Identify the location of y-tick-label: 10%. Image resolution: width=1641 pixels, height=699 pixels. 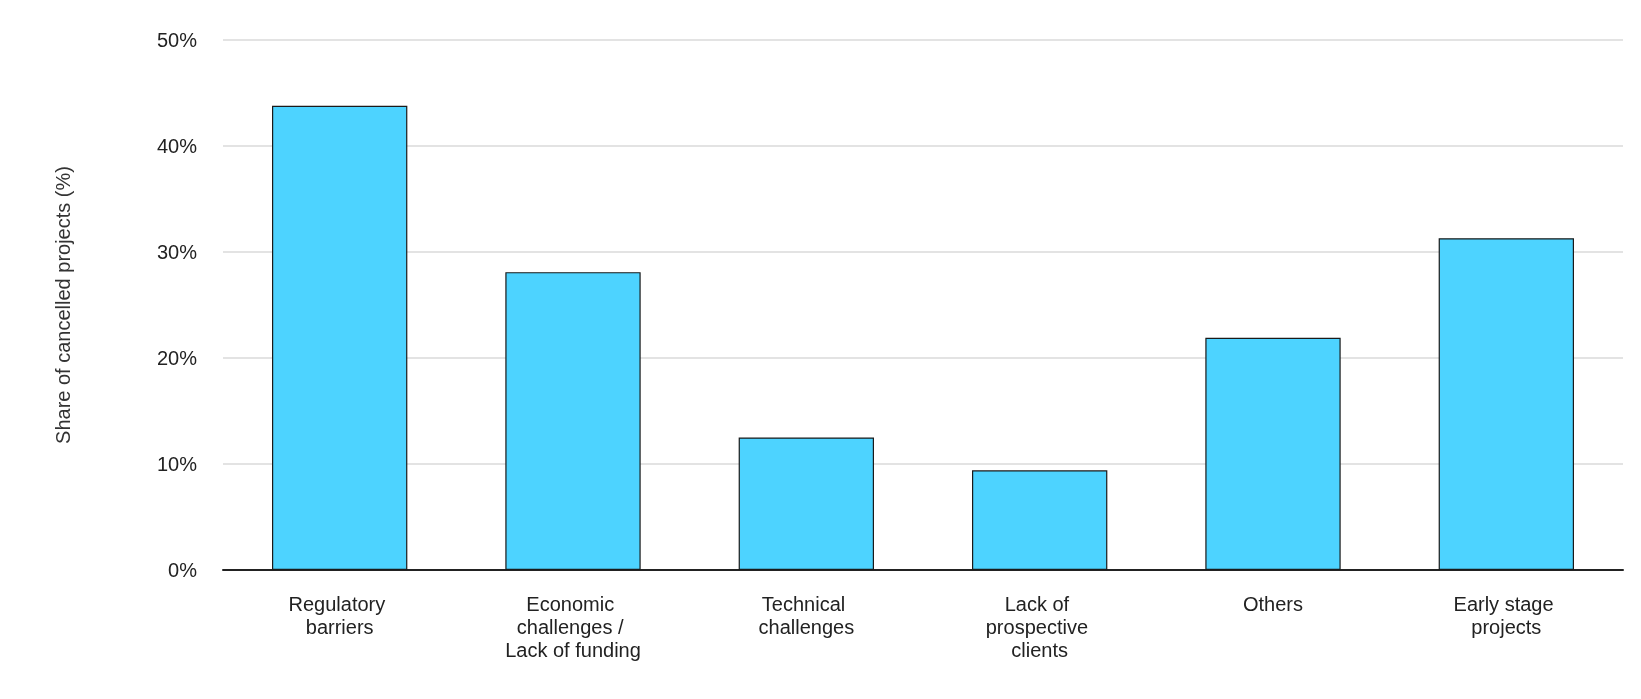
(177, 464).